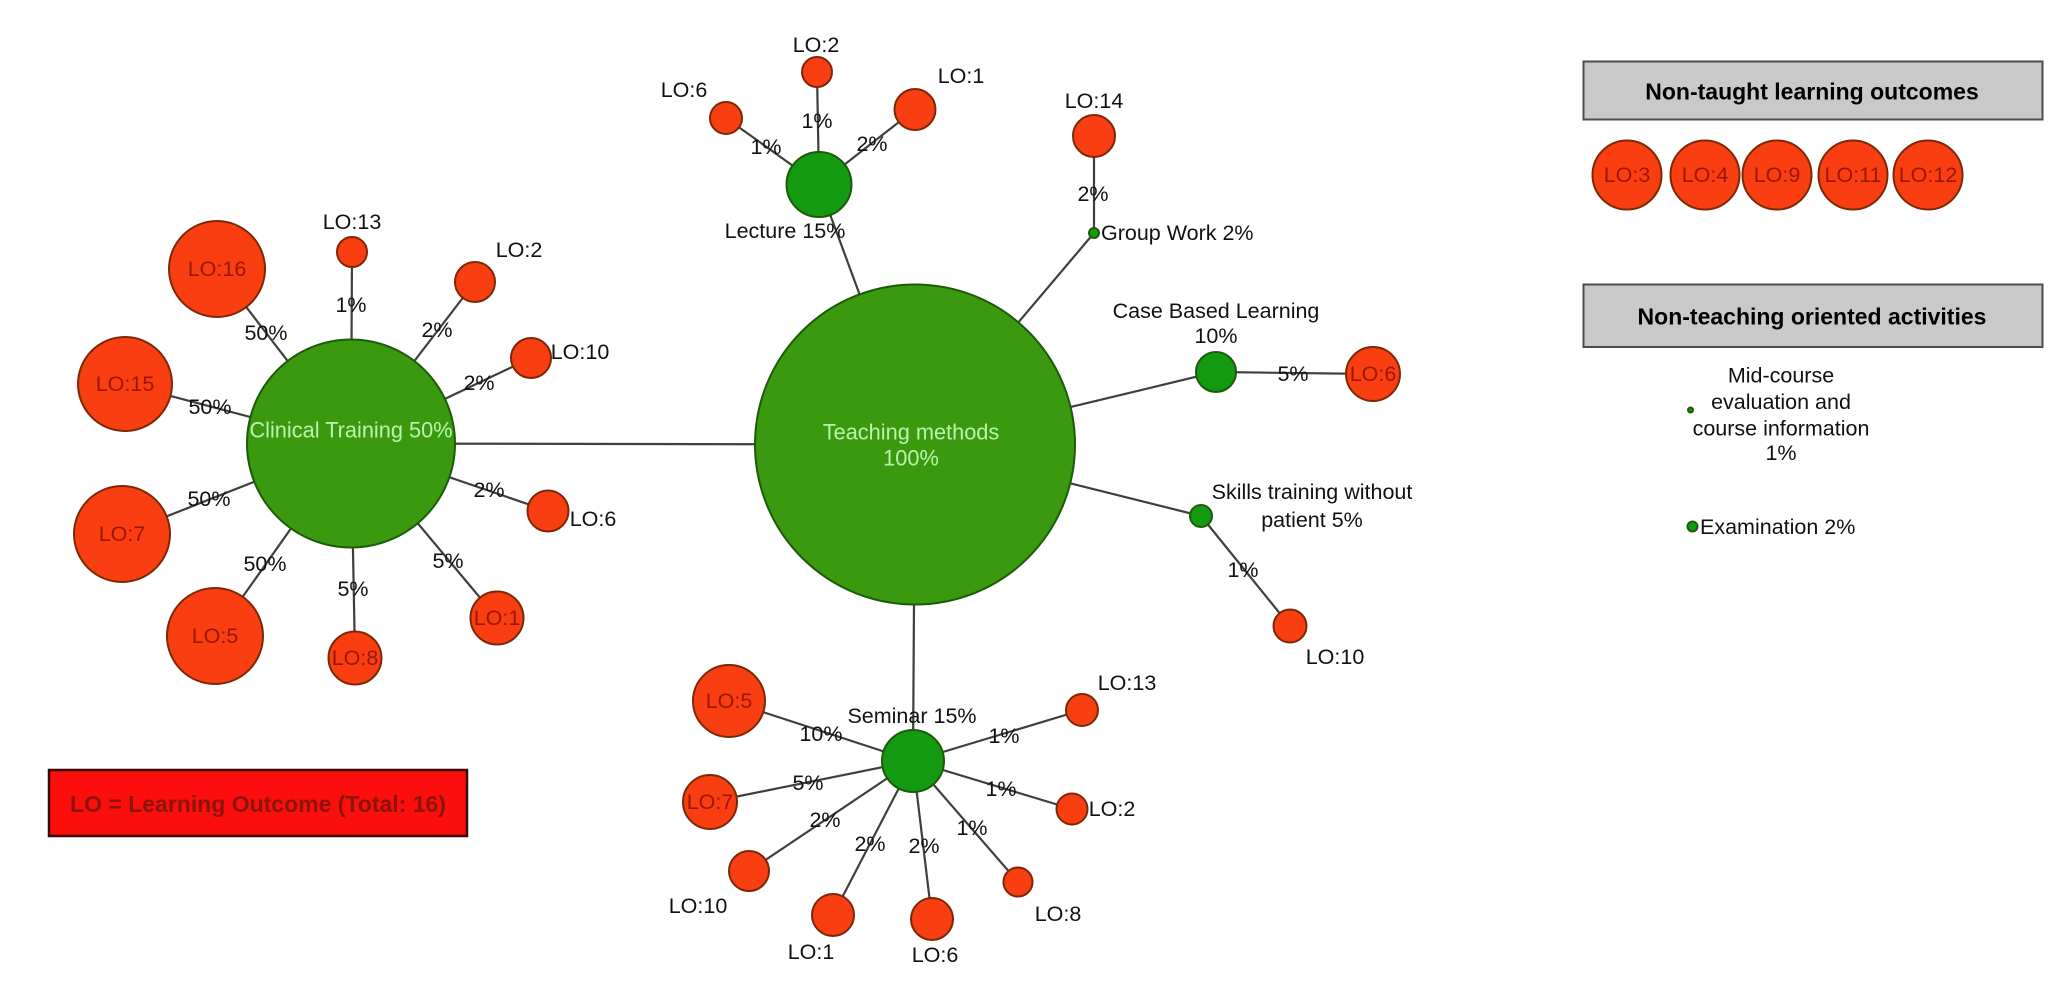 The height and width of the screenshot is (1001, 2059). I want to click on svg-text: Mid-course, so click(1781, 376).